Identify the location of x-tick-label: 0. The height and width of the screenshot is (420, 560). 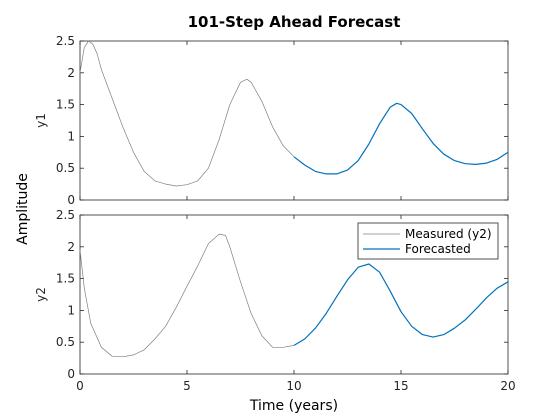
(80, 386).